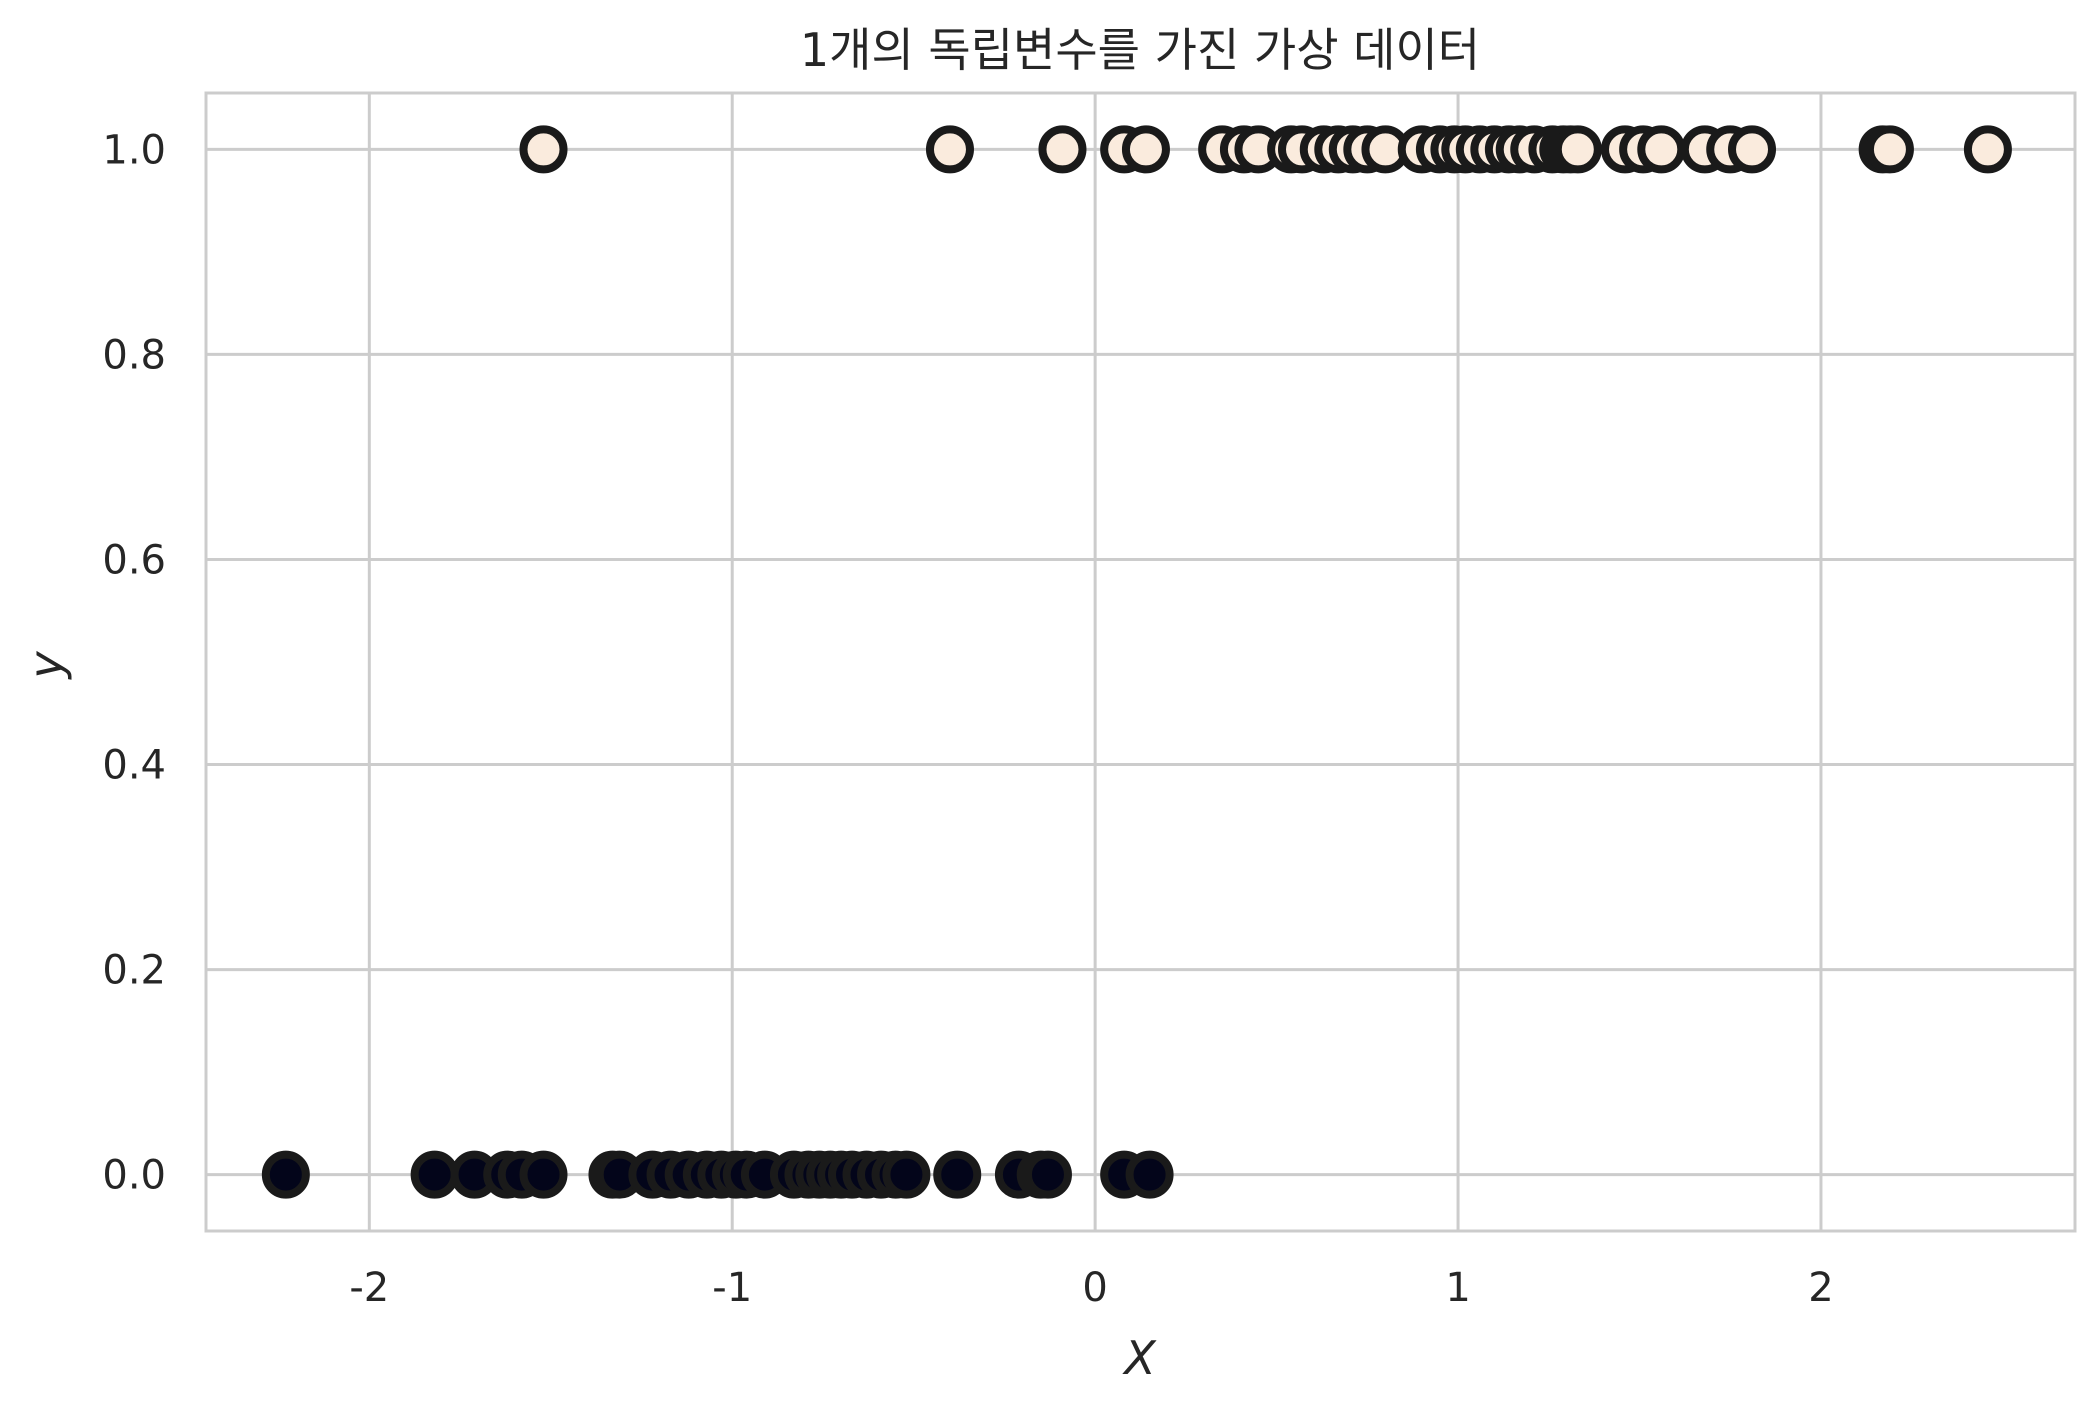 Image resolution: width=2099 pixels, height=1403 pixels. What do you see at coordinates (1820, 1288) in the screenshot?
I see `x-tick-label: 2` at bounding box center [1820, 1288].